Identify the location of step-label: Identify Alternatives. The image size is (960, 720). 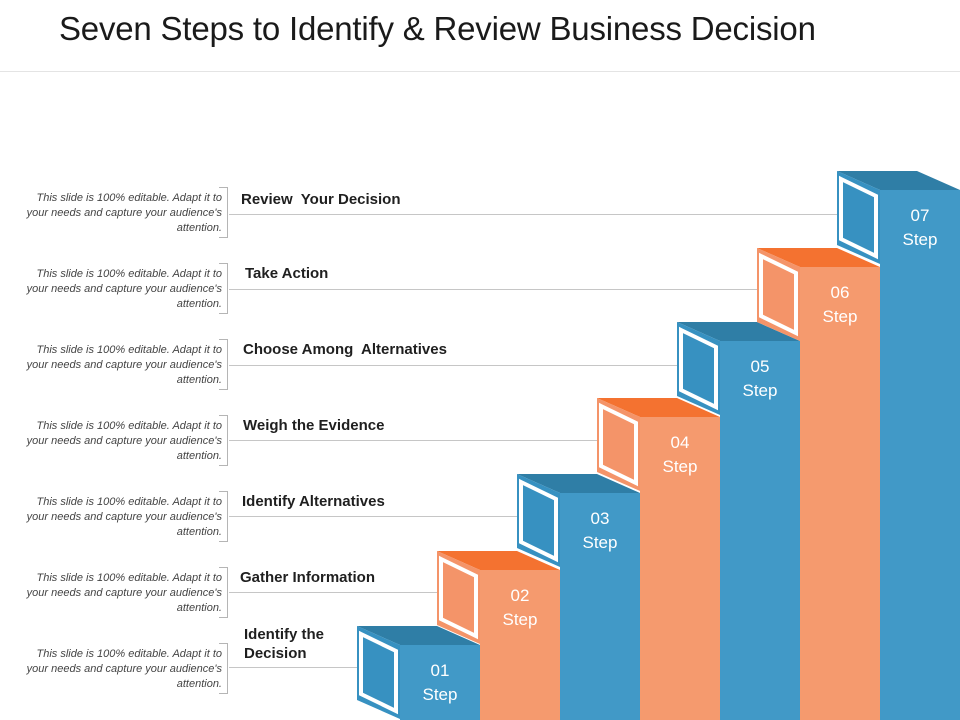
(313, 501).